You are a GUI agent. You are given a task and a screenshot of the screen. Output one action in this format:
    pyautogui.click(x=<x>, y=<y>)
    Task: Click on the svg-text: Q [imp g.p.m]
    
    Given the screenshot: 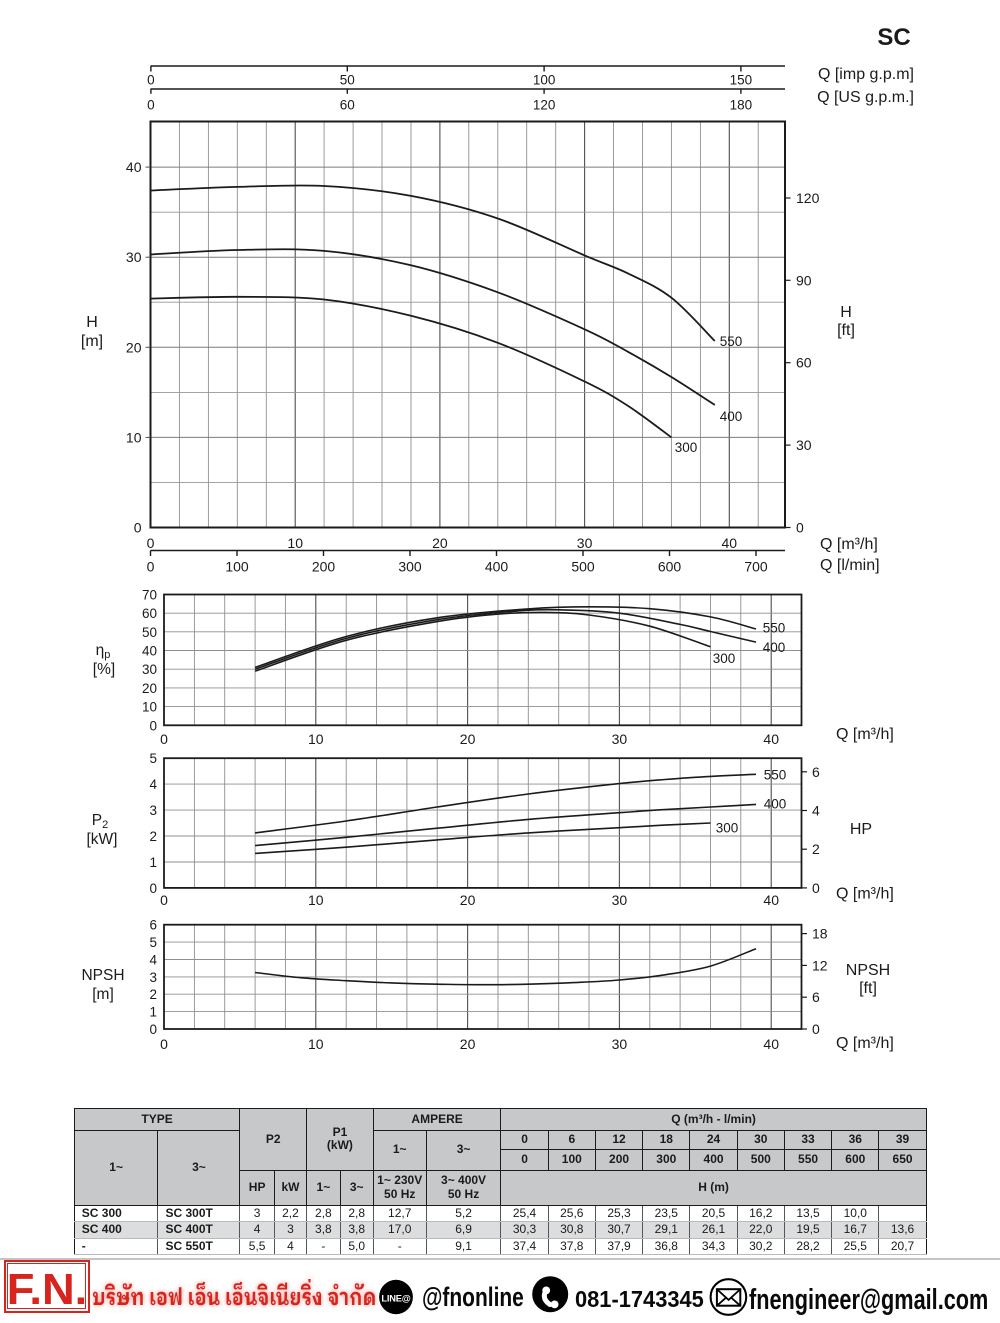 What is the action you would take?
    pyautogui.click(x=866, y=74)
    